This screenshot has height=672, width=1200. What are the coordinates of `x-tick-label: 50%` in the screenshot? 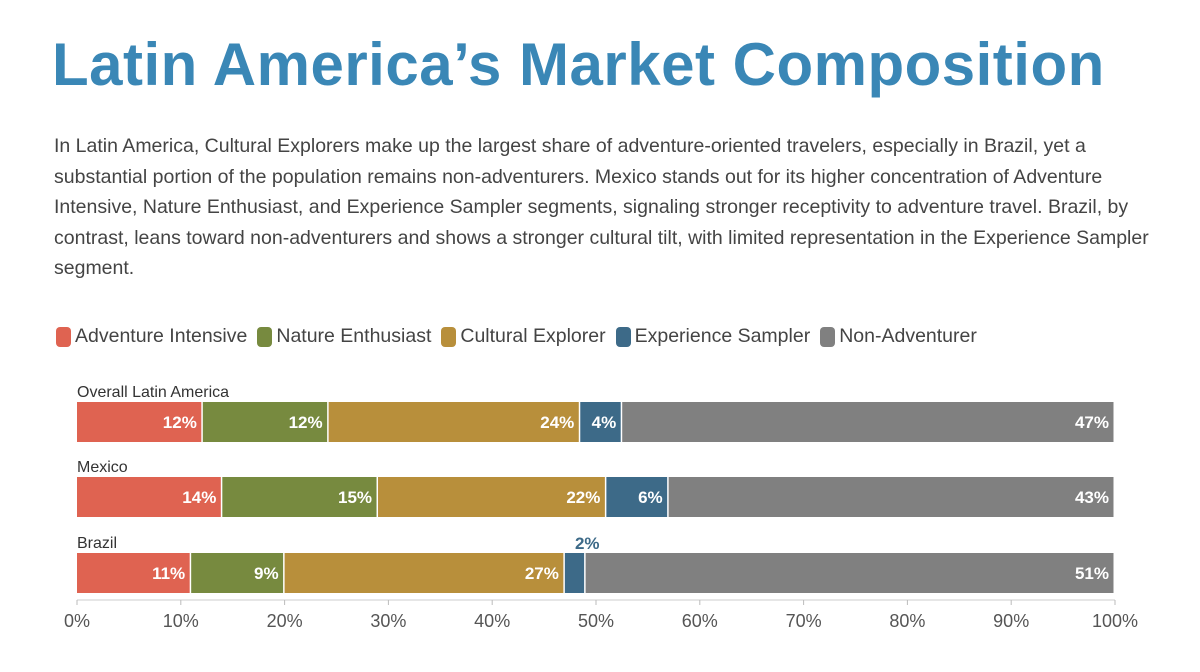 It's located at (596, 621).